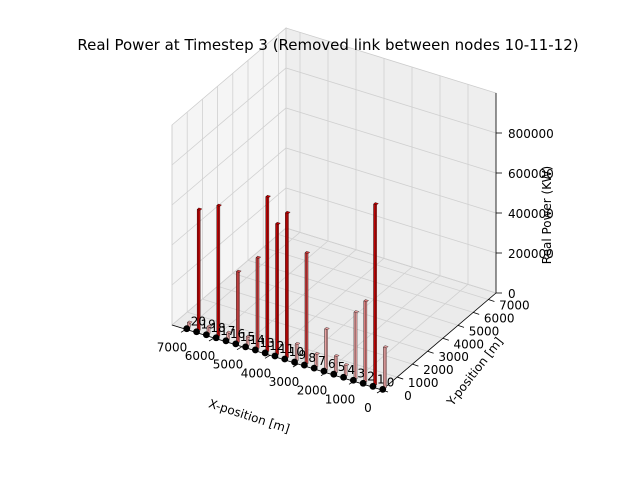  What do you see at coordinates (484, 331) in the screenshot?
I see `y-tick-label: 5000` at bounding box center [484, 331].